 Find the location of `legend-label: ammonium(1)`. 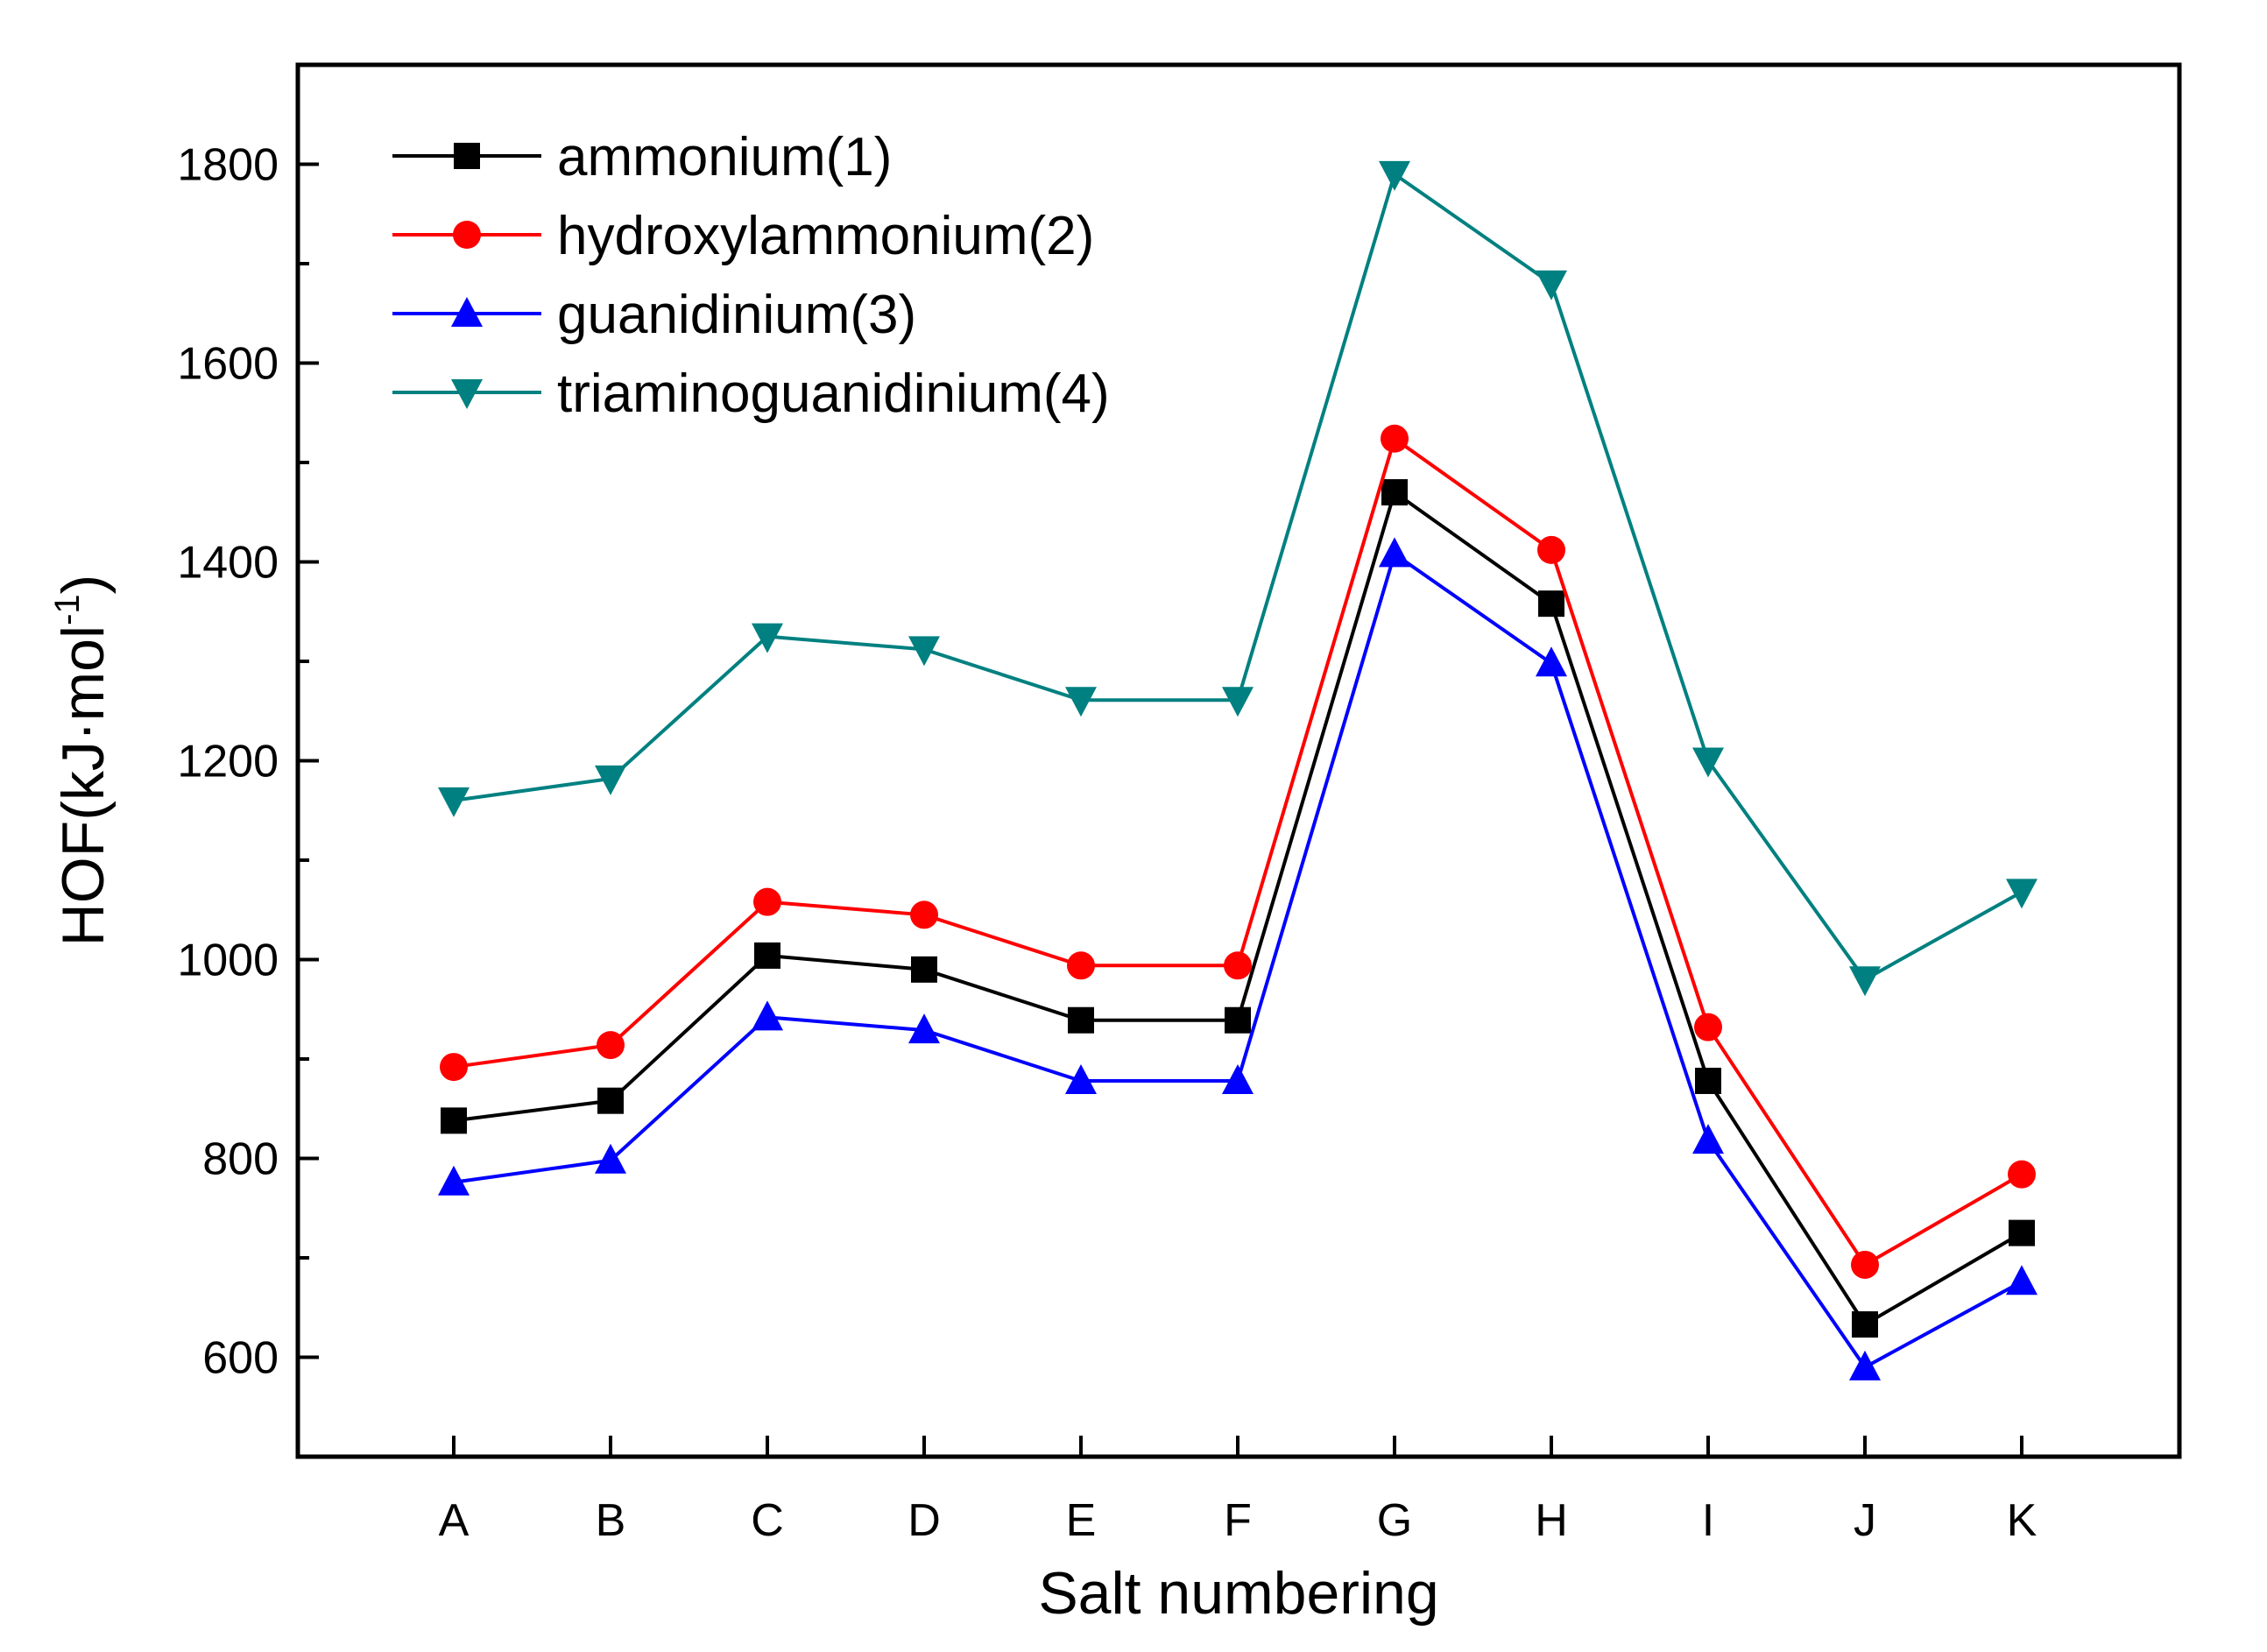

legend-label: ammonium(1) is located at coordinates (724, 157).